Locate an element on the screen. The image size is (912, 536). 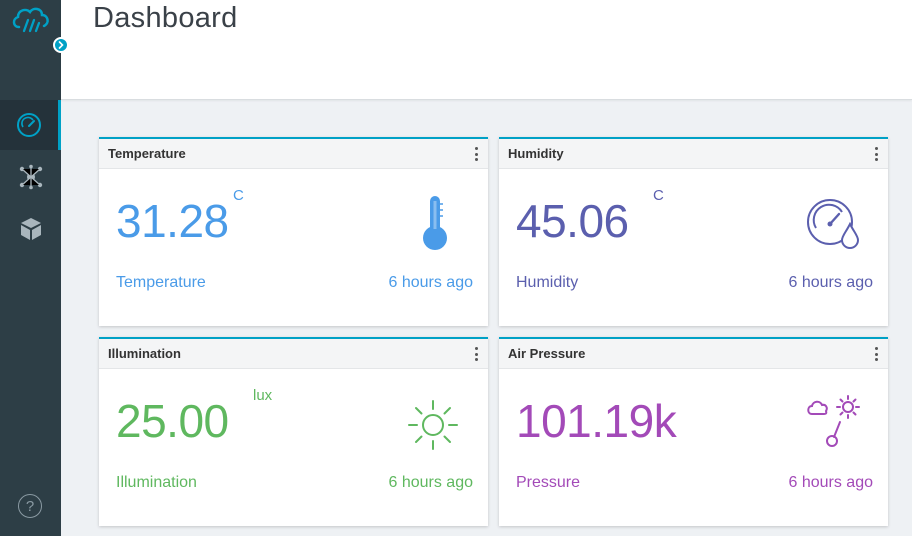
card-title: Humidity is located at coordinates (536, 153).